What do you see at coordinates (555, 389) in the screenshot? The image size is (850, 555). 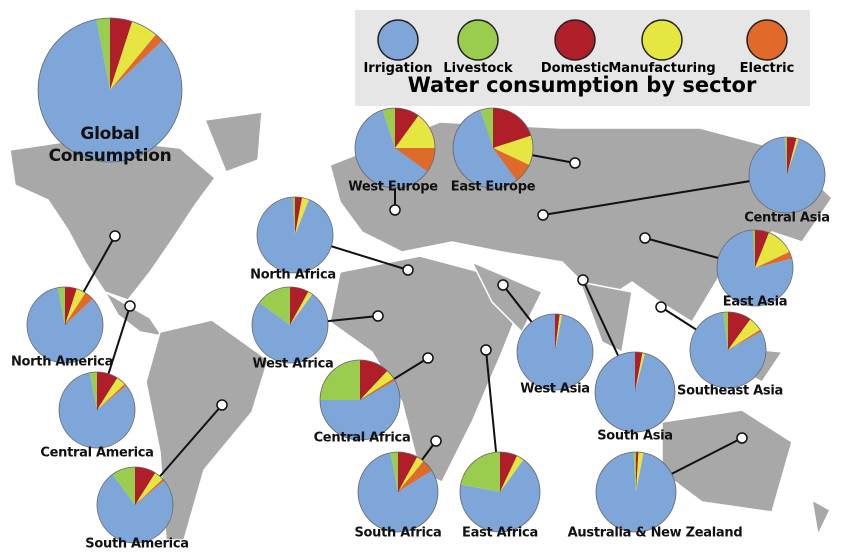 I see `region-label: West Asia` at bounding box center [555, 389].